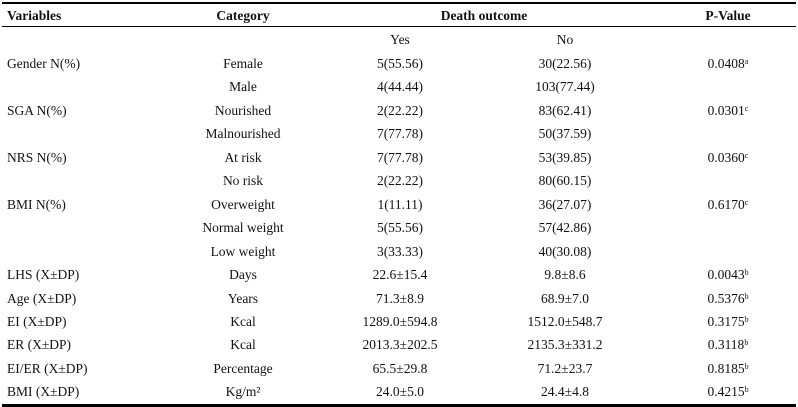 Image resolution: width=798 pixels, height=407 pixels. I want to click on row-no-value: 9.8±8.6, so click(565, 274).